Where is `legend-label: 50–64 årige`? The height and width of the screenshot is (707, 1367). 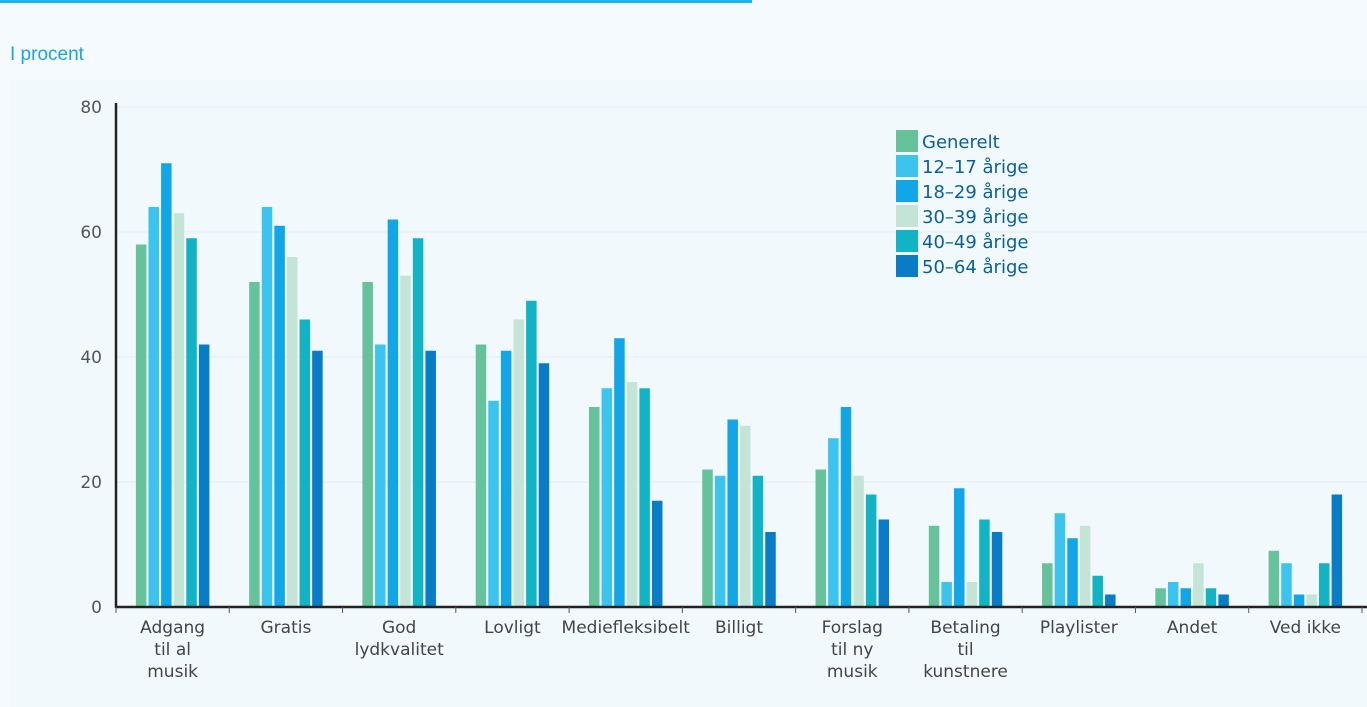
legend-label: 50–64 årige is located at coordinates (975, 267).